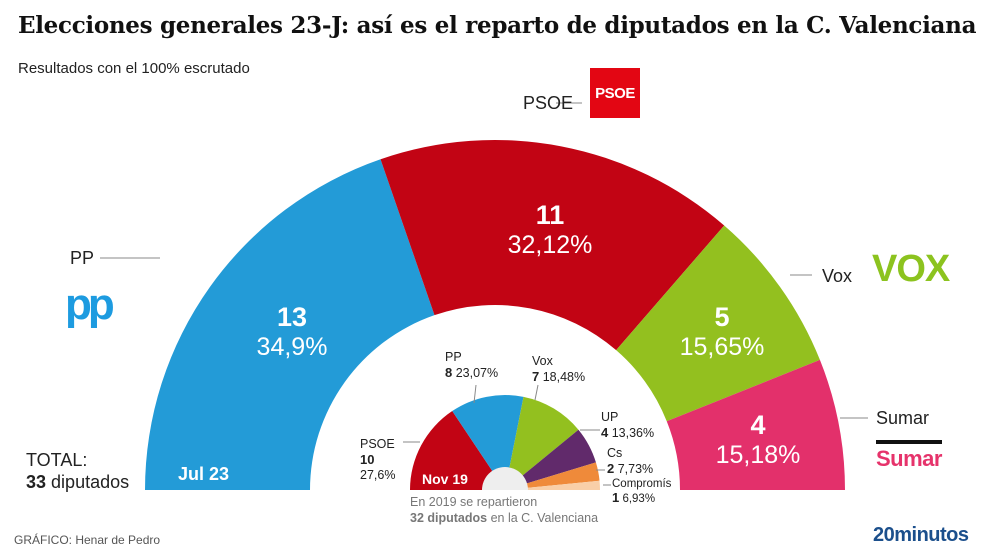 The width and height of the screenshot is (990, 556). Describe the element at coordinates (758, 440) in the screenshot. I see `value-sumar: 4 15,18%` at that location.